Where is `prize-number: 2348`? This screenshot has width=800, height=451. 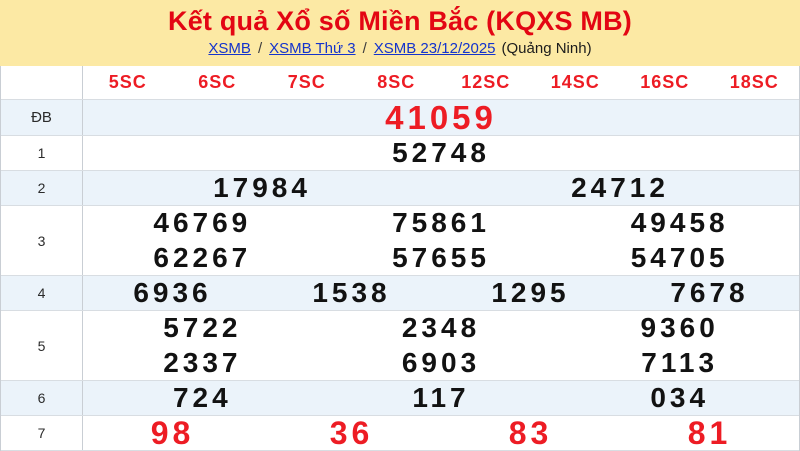
prize-number: 2348 is located at coordinates (441, 328).